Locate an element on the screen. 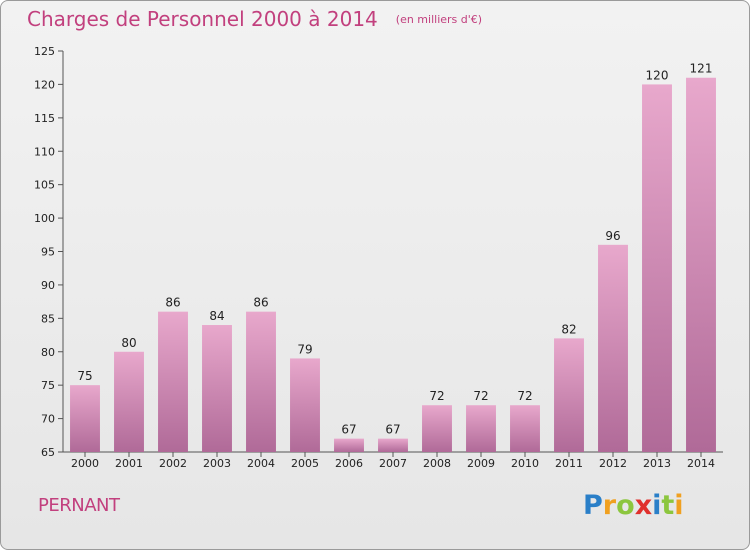 The height and width of the screenshot is (550, 750). y-tick-label: 110 is located at coordinates (44, 151).